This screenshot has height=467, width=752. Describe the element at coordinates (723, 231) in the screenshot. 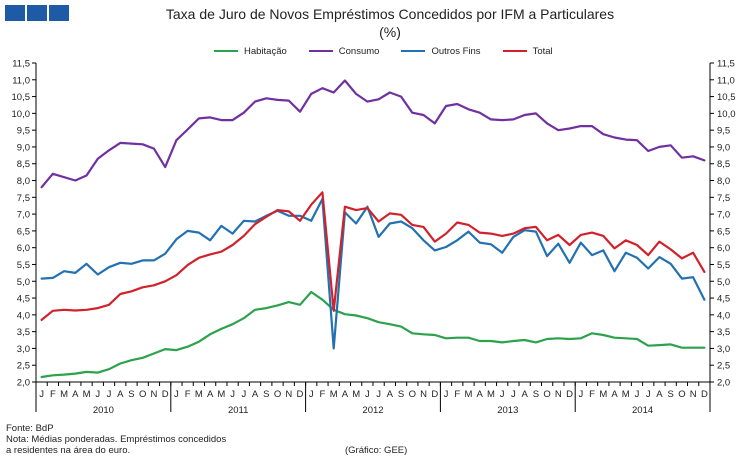

I see `y-tick-label-right: 6,5` at that location.